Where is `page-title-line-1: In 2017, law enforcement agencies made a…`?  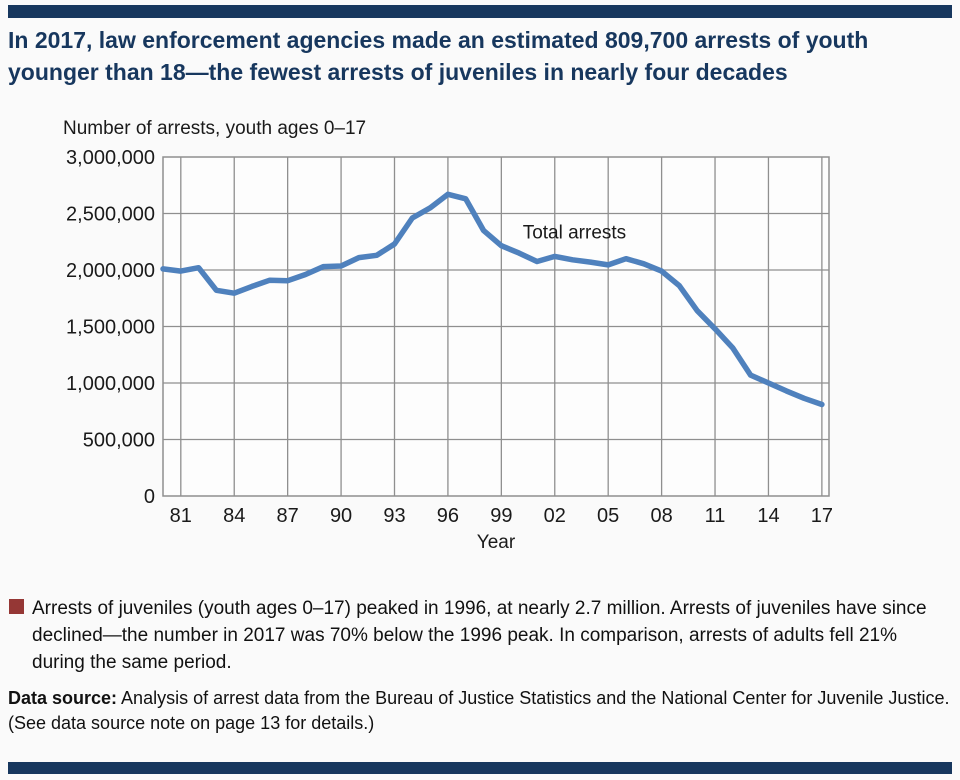 page-title-line-1: In 2017, law enforcement agencies made a… is located at coordinates (438, 40).